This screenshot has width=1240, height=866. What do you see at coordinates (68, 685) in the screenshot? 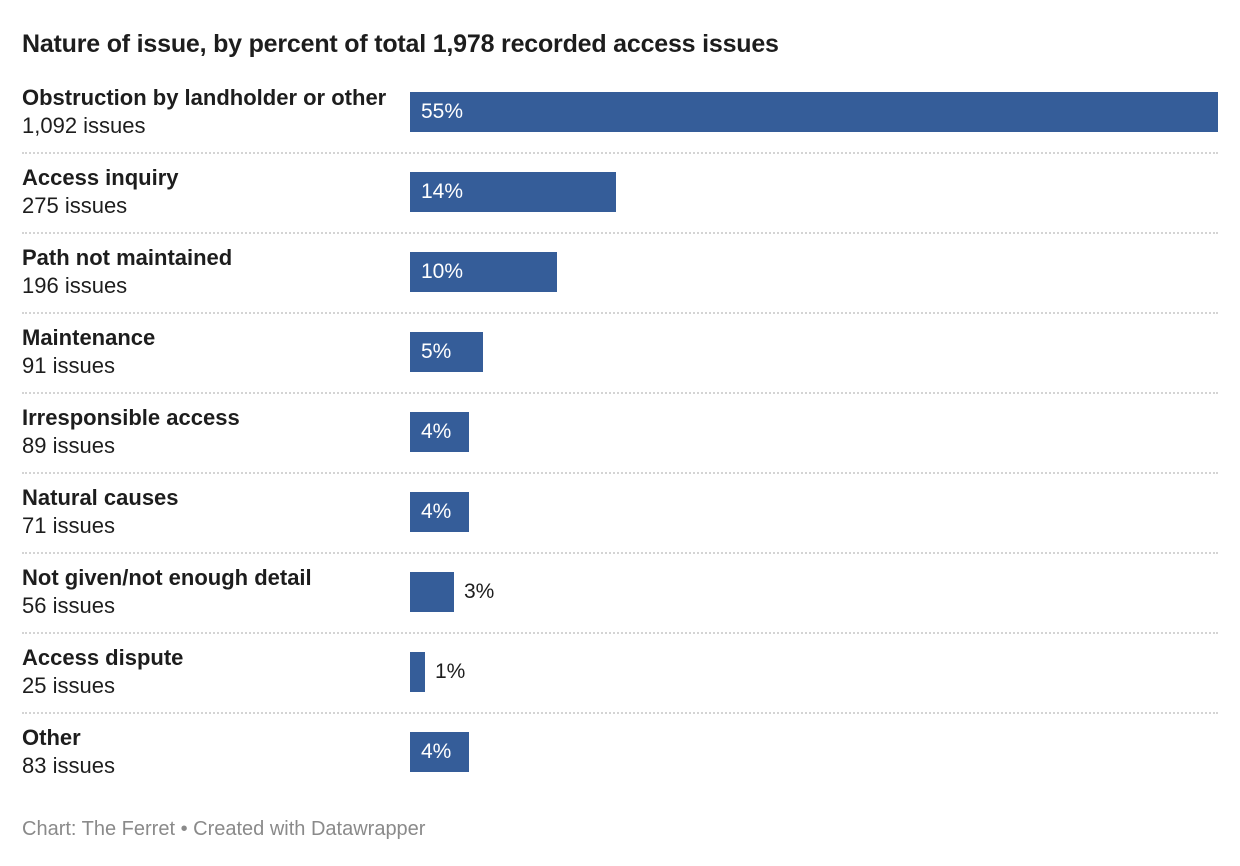
I see `issue-count-label: 25 issues` at bounding box center [68, 685].